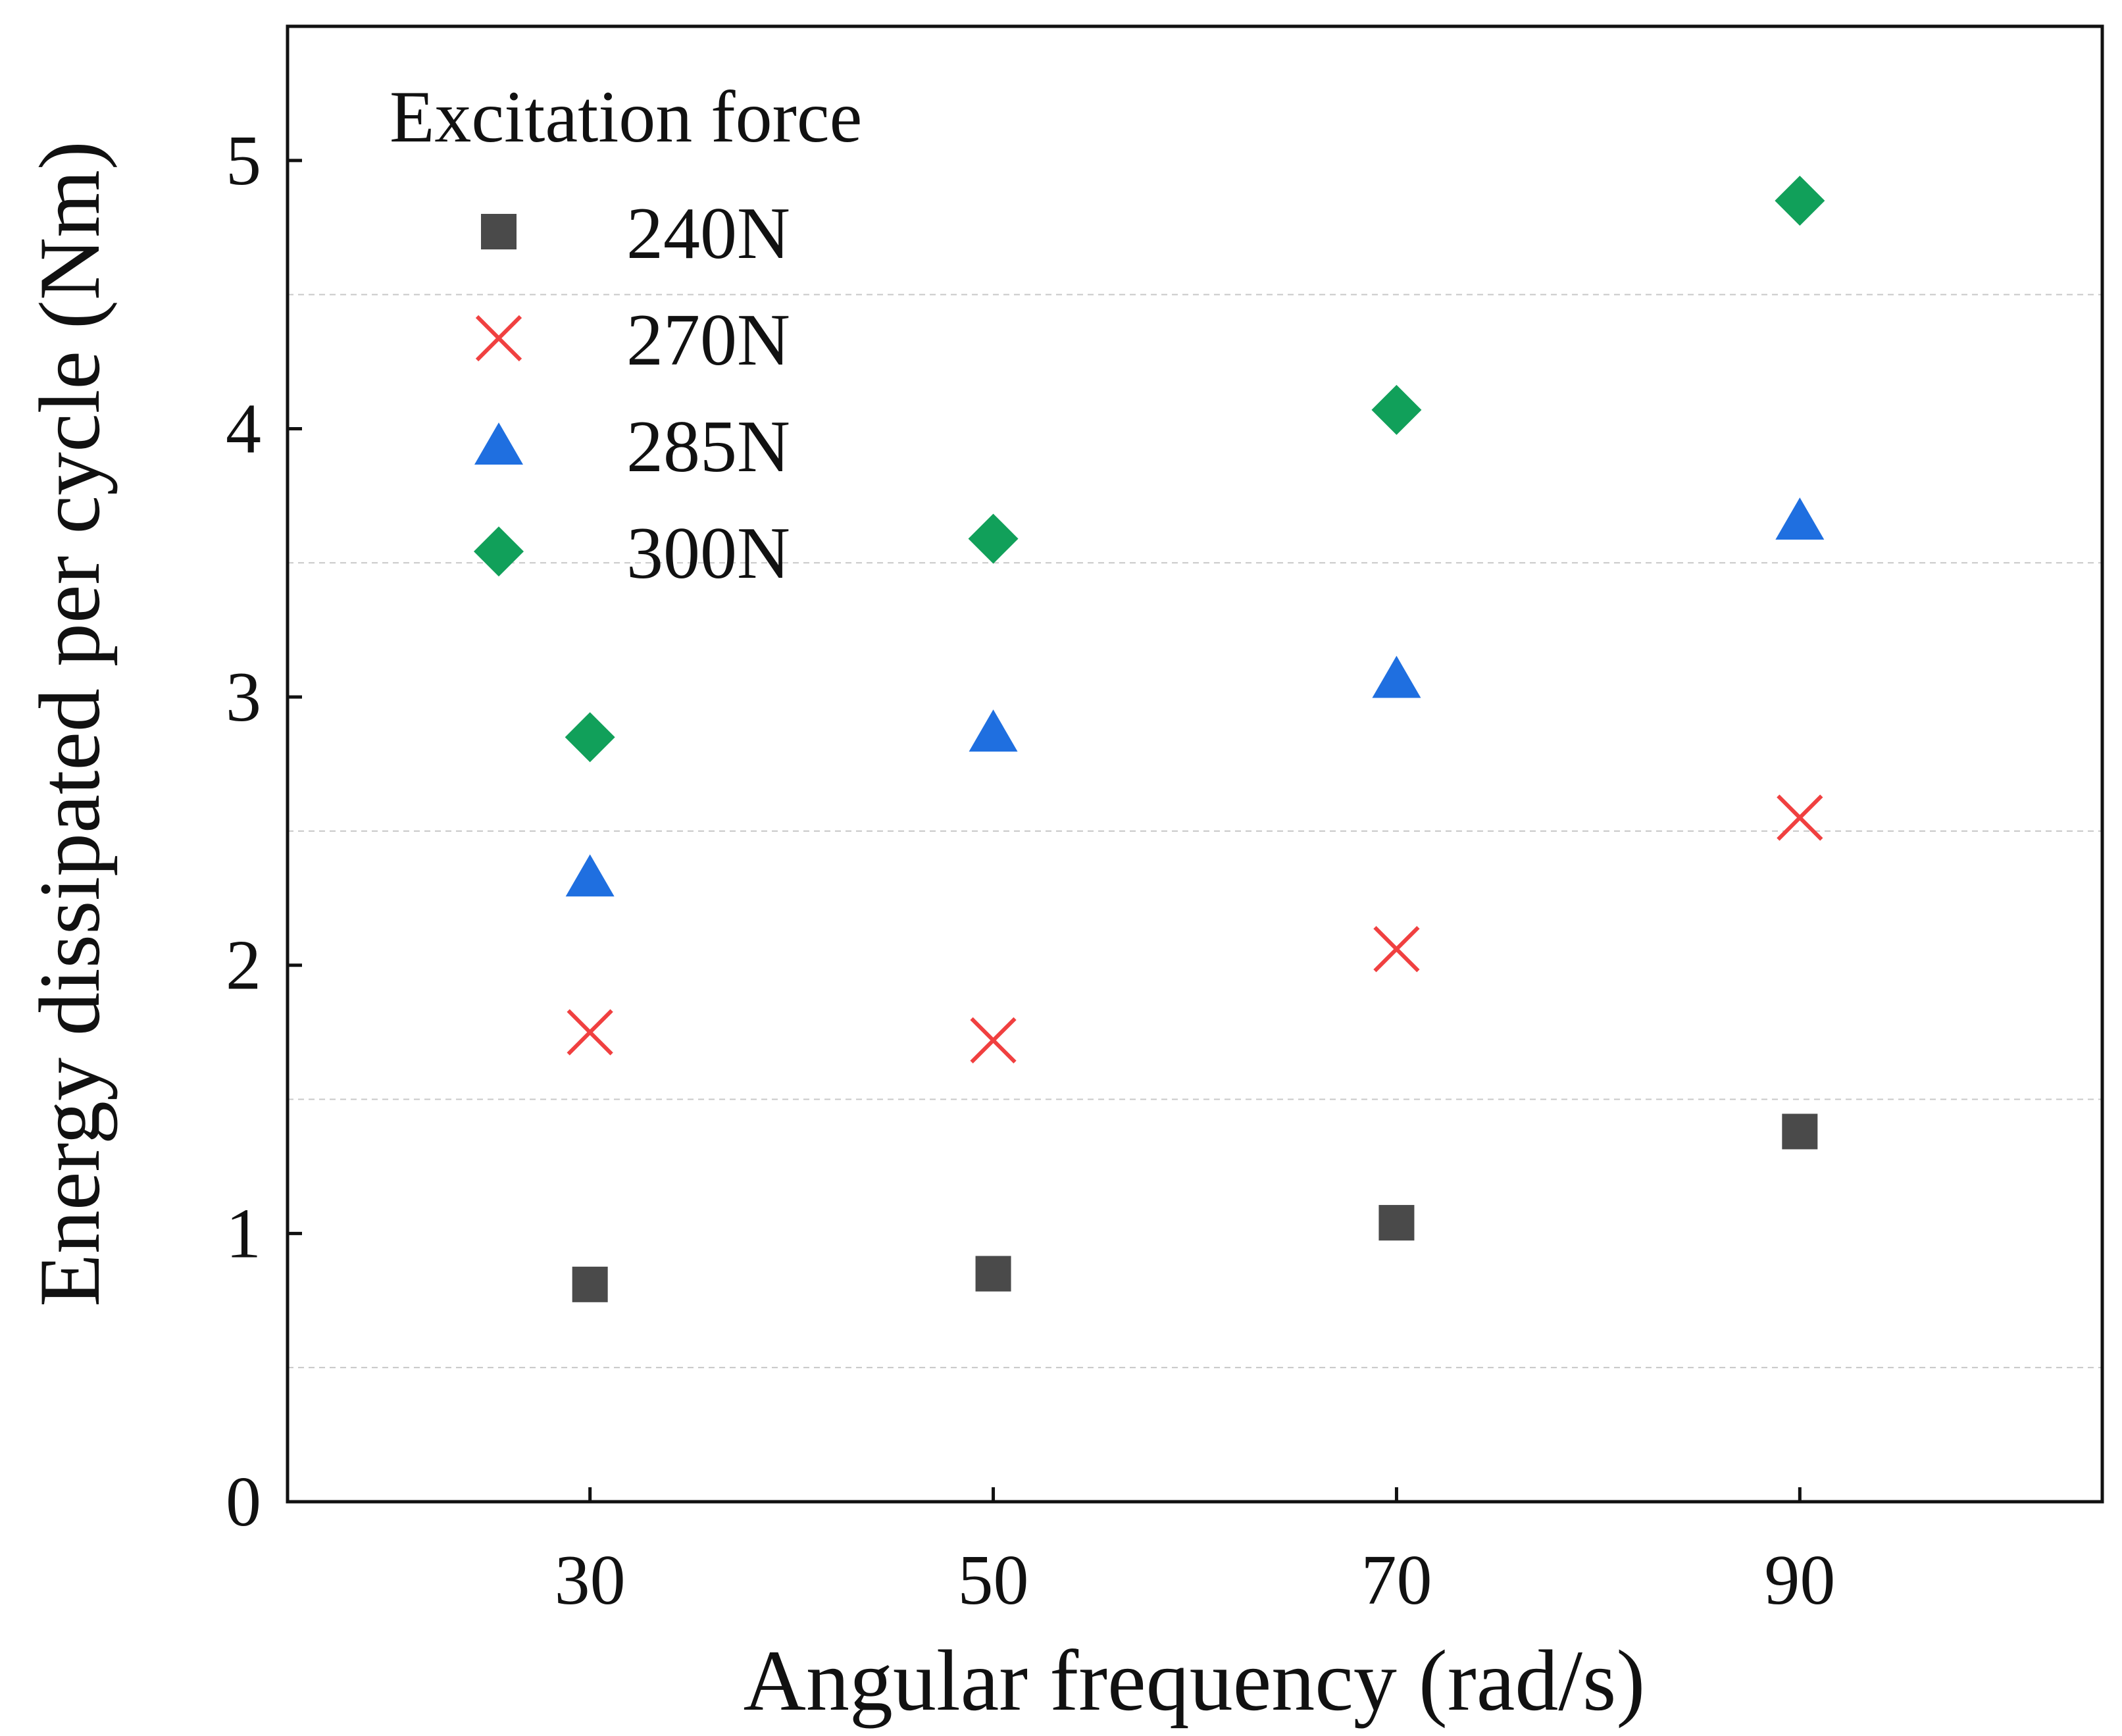 This screenshot has height=1736, width=2122. I want to click on y-tick-label: 0, so click(243, 1502).